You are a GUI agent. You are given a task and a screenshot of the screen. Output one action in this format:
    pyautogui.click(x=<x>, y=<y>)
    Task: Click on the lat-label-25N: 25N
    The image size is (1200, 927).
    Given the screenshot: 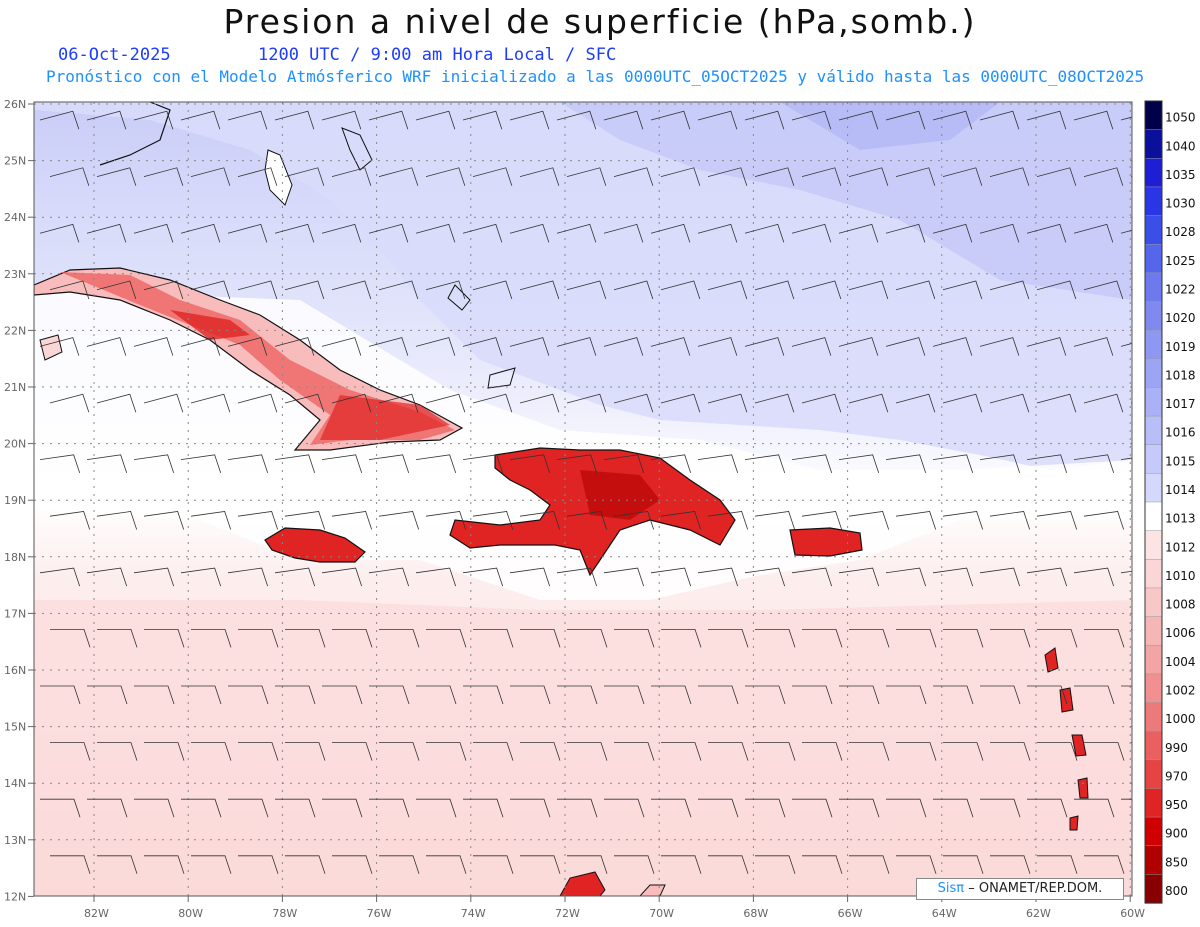 What is the action you would take?
    pyautogui.click(x=15, y=161)
    